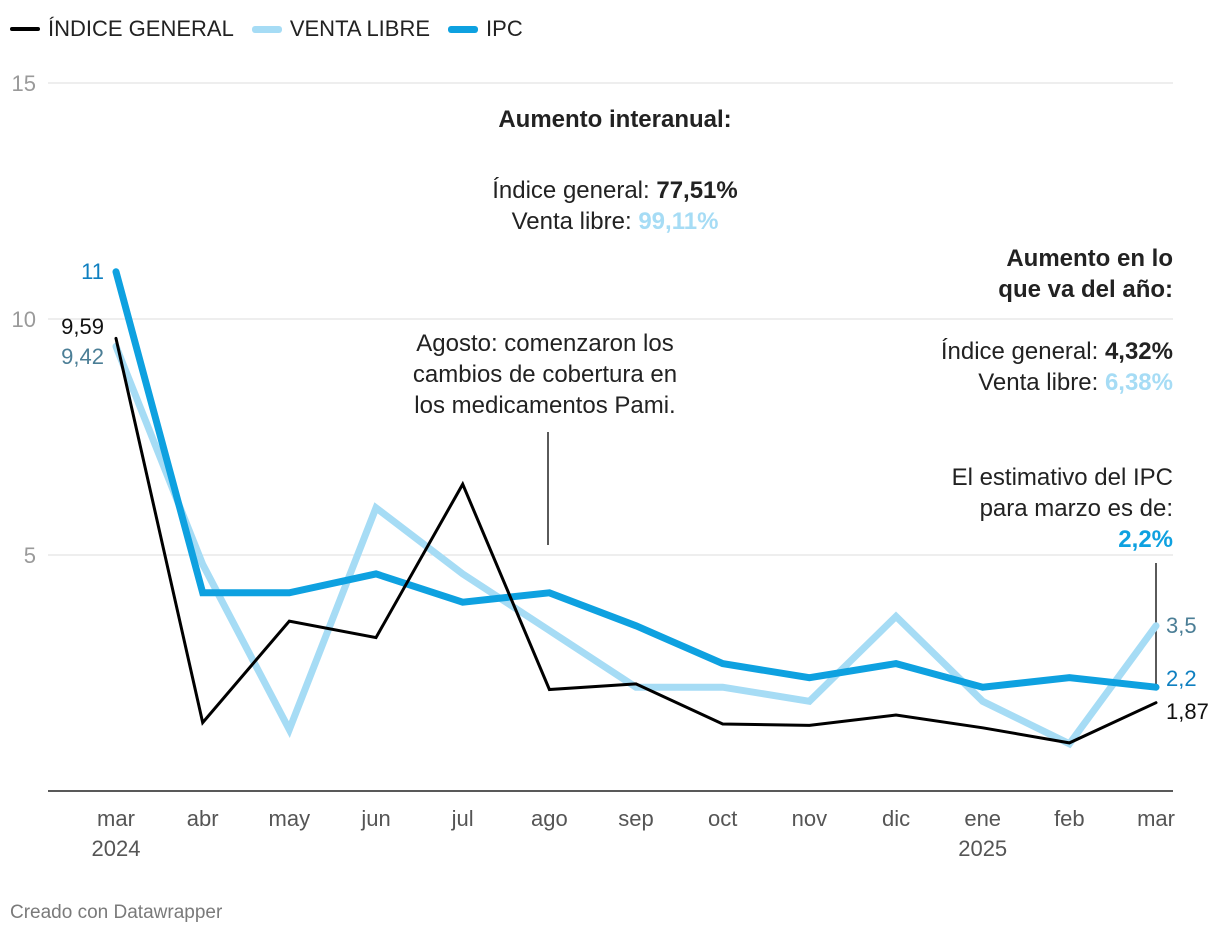 Image resolution: width=1220 pixels, height=938 pixels. Describe the element at coordinates (1181, 625) in the screenshot. I see `data-label-end-libre: 3,5` at that location.